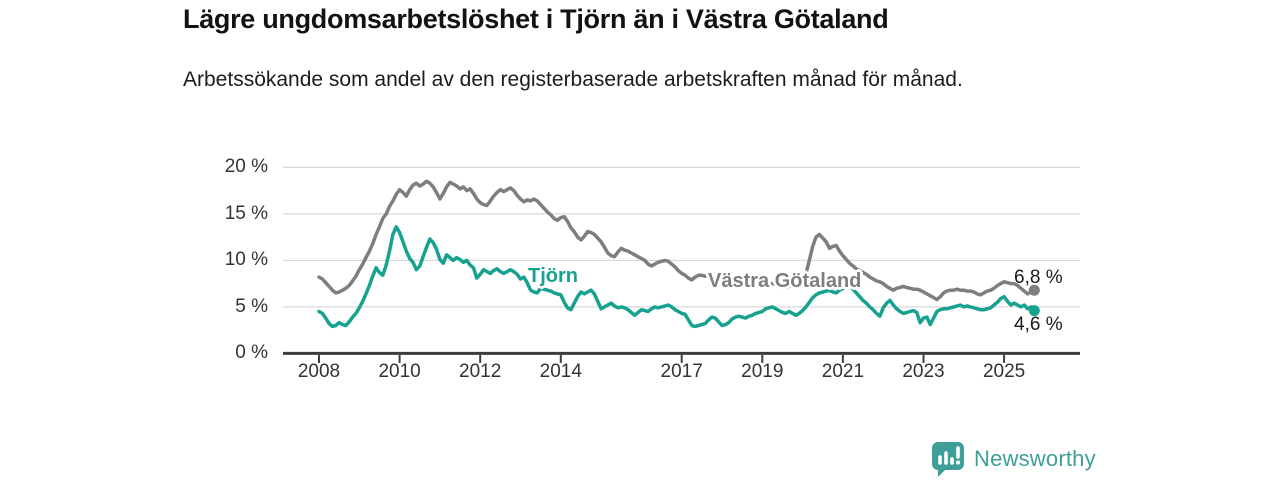 The image size is (1280, 480). What do you see at coordinates (923, 371) in the screenshot?
I see `x-tick-label: 2023` at bounding box center [923, 371].